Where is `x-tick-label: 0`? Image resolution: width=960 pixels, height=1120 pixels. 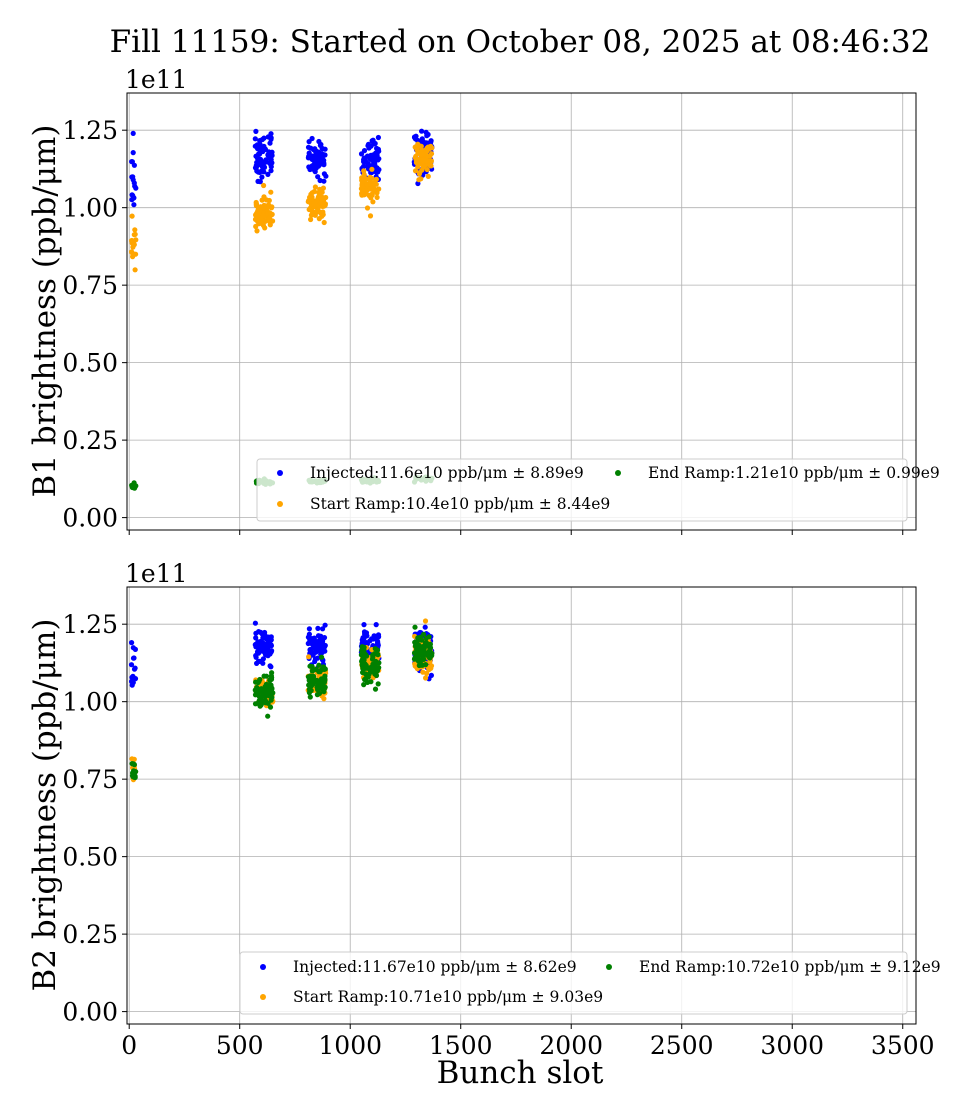 x-tick-label: 0 is located at coordinates (129, 1045).